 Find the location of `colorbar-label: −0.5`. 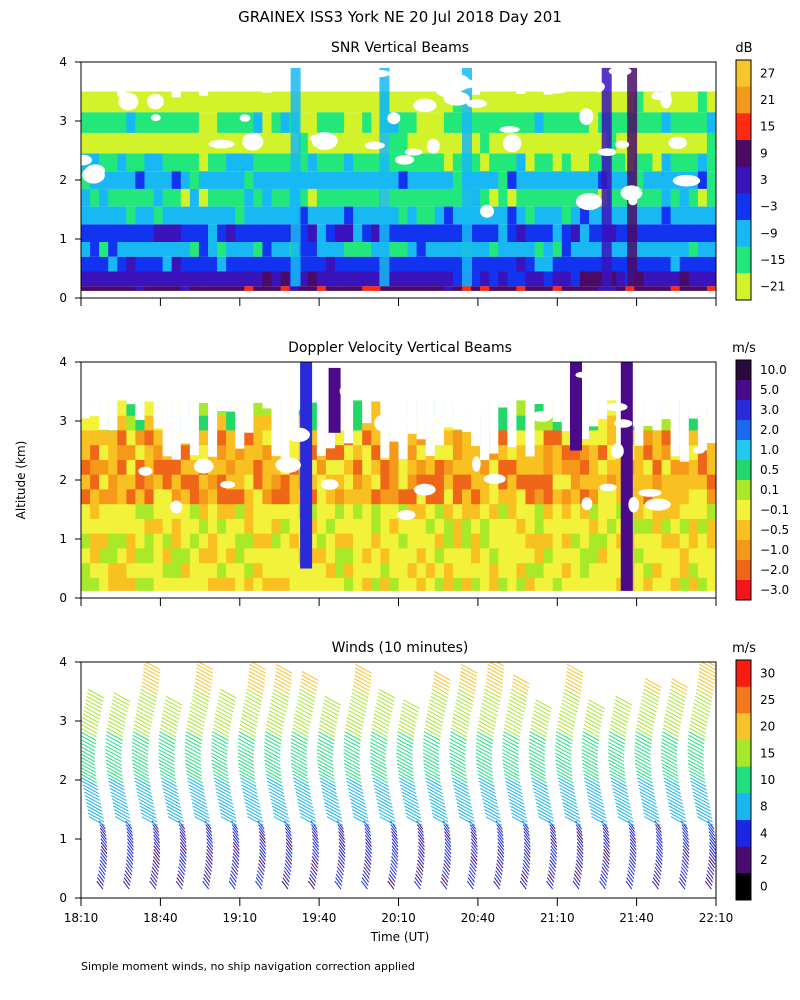

colorbar-label: −0.5 is located at coordinates (774, 530).